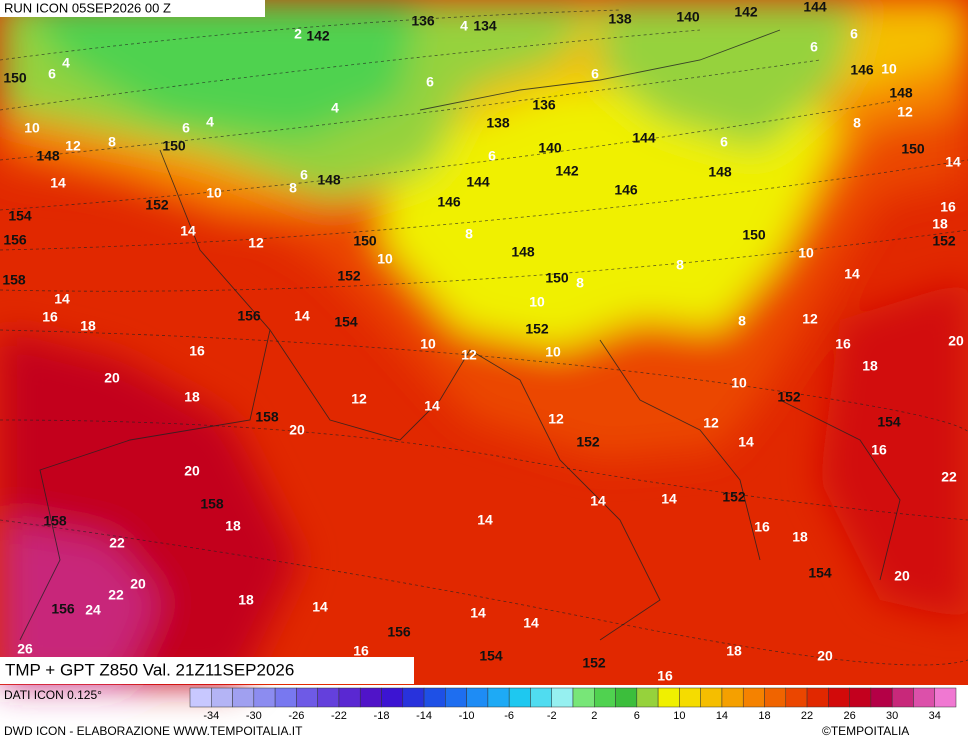 This screenshot has width=968, height=750. What do you see at coordinates (935, 716) in the screenshot?
I see `colorbar-tick-label: 34` at bounding box center [935, 716].